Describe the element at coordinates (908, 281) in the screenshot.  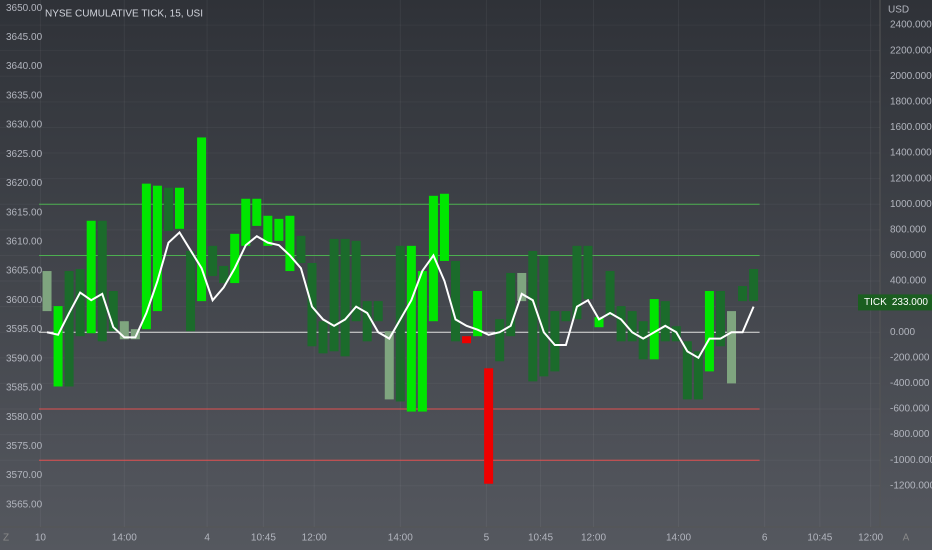
I see `y2-tick-label: 400.000` at that location.